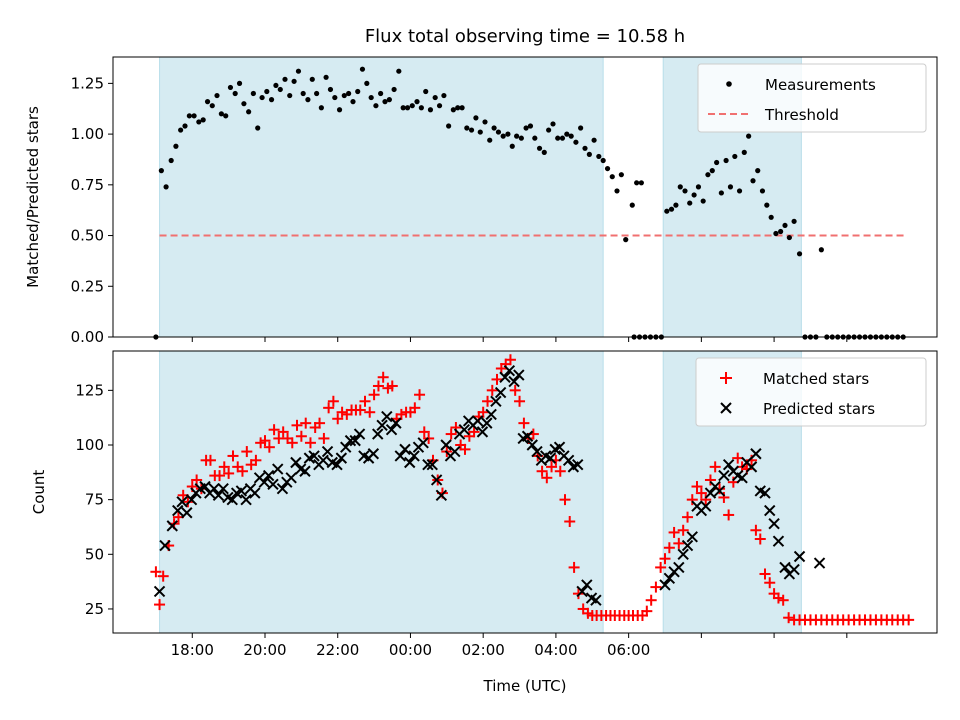 Image resolution: width=960 pixels, height=720 pixels. What do you see at coordinates (812, 98) in the screenshot?
I see `top-legend: Measurements Threshold` at bounding box center [812, 98].